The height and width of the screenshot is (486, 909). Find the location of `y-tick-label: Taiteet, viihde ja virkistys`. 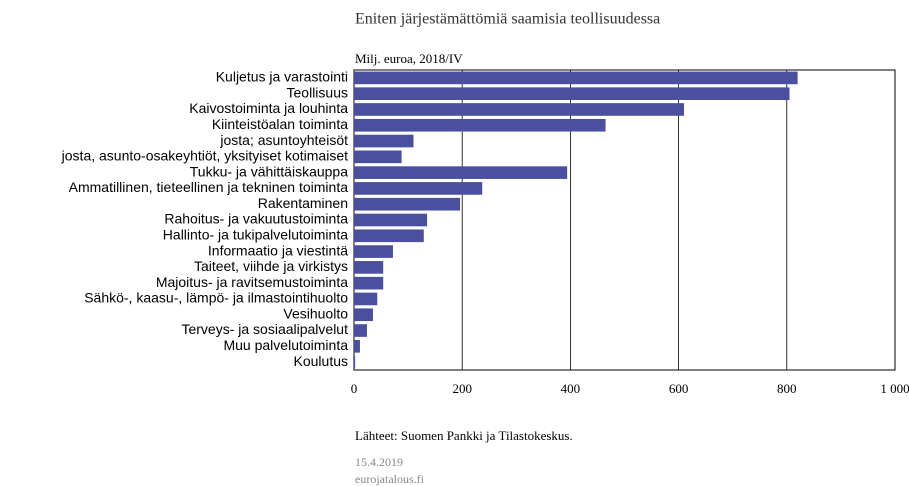

y-tick-label: Taiteet, viihde ja virkistys is located at coordinates (271, 266).